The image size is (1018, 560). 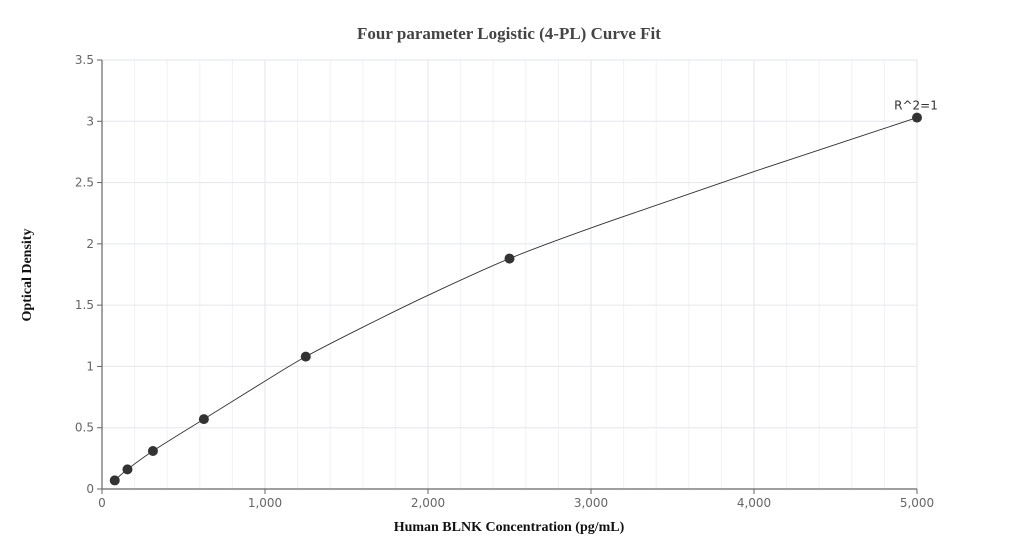 What do you see at coordinates (90, 244) in the screenshot?
I see `y-tick-label: 2` at bounding box center [90, 244].